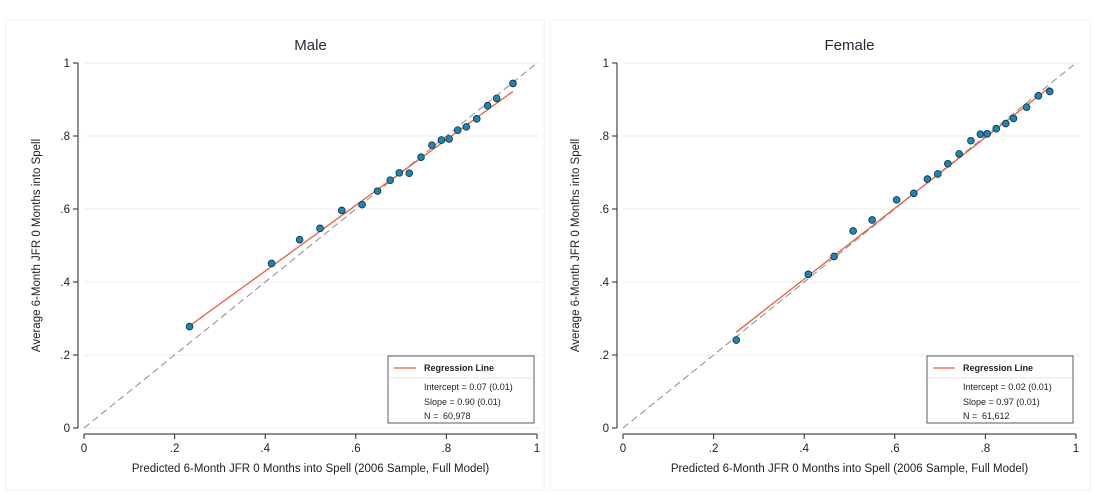 The height and width of the screenshot is (499, 1098). Describe the element at coordinates (462, 402) in the screenshot. I see `legend-slope: Slope = 0.90 (0.01)` at that location.